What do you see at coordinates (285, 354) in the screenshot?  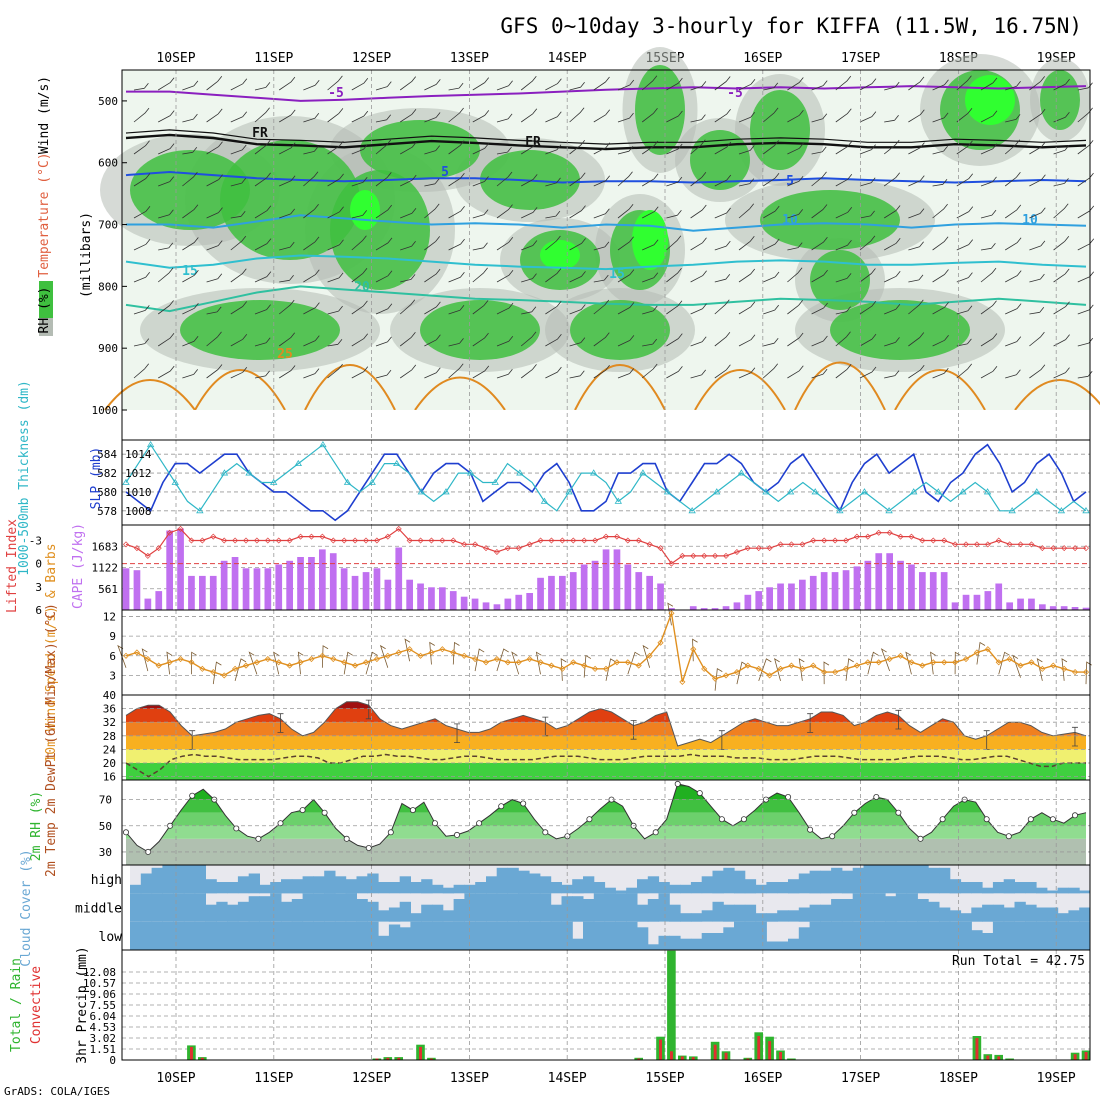 I see `contour-label: 25` at bounding box center [285, 354].